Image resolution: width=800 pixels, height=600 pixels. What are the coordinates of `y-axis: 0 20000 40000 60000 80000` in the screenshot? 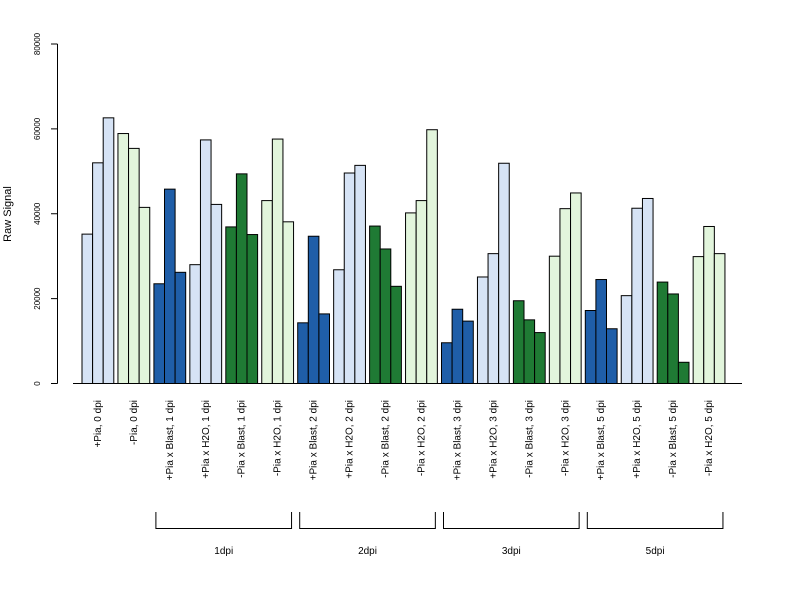 It's located at (45, 209).